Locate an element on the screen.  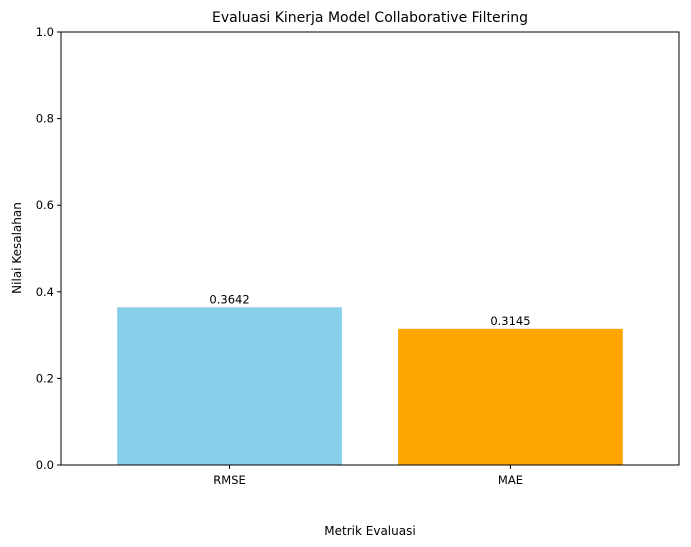
y-tick-label: 0.6 is located at coordinates (45, 205).